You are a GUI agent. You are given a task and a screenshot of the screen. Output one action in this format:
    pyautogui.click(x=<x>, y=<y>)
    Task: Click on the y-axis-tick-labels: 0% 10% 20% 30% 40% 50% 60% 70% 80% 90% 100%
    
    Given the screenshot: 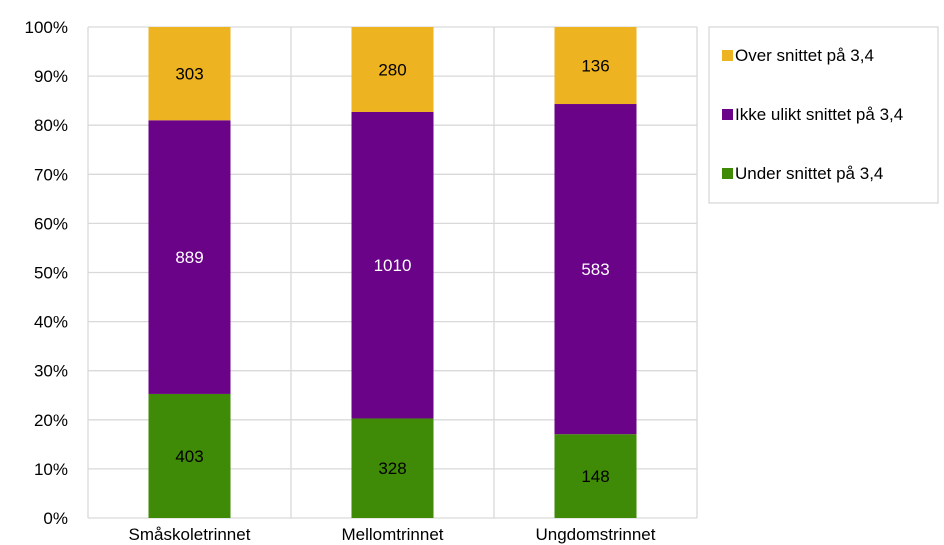 What is the action you would take?
    pyautogui.click(x=46, y=273)
    